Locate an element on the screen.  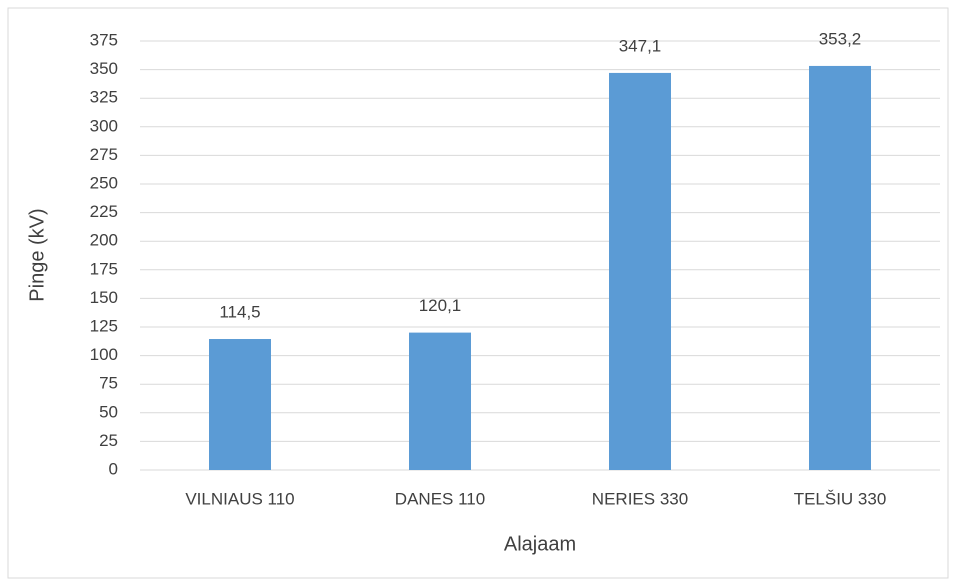
y-tick-label: 100 is located at coordinates (104, 354).